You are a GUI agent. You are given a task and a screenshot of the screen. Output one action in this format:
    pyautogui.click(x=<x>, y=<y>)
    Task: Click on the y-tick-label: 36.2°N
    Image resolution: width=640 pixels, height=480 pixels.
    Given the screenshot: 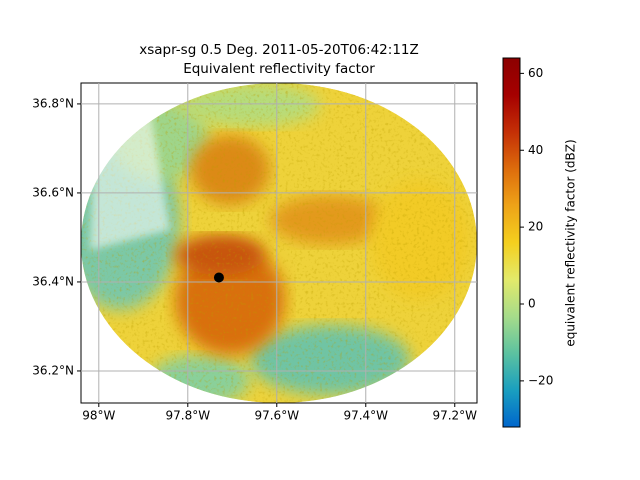 What is the action you would take?
    pyautogui.click(x=53, y=370)
    